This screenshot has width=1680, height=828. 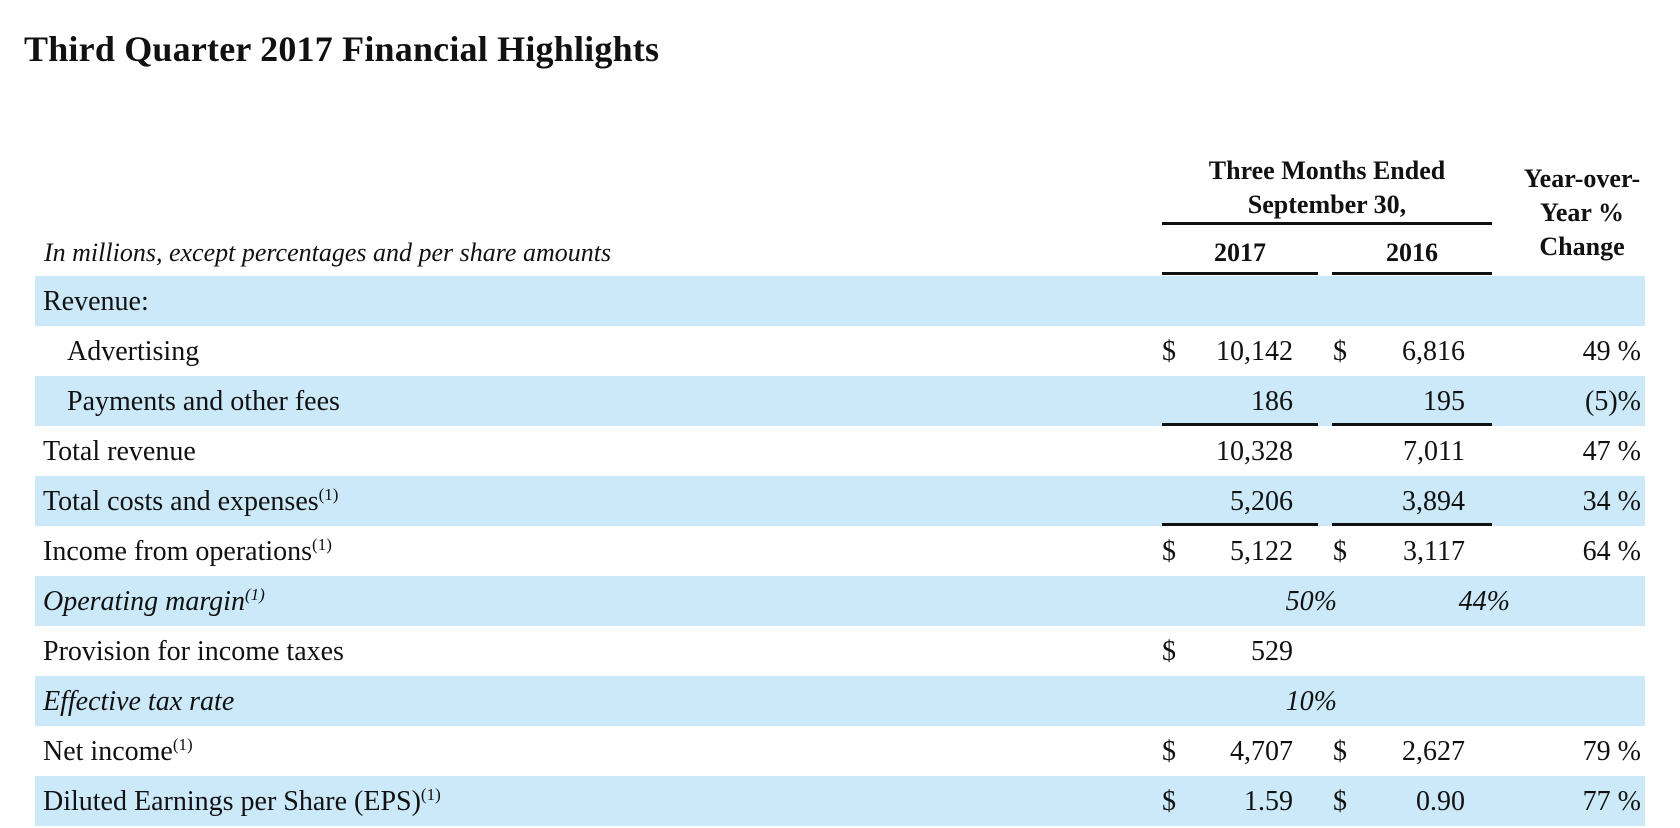 I want to click on value-2017: 50%, so click(x=1311, y=601).